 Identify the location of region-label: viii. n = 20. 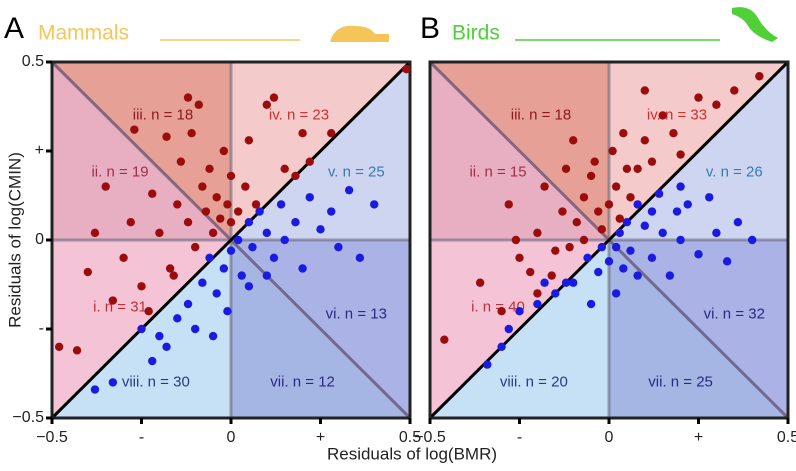
(534, 381).